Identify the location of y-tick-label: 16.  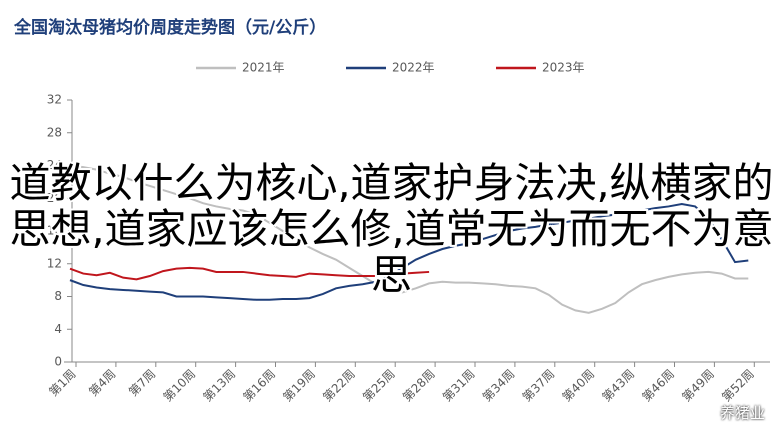
(54, 231).